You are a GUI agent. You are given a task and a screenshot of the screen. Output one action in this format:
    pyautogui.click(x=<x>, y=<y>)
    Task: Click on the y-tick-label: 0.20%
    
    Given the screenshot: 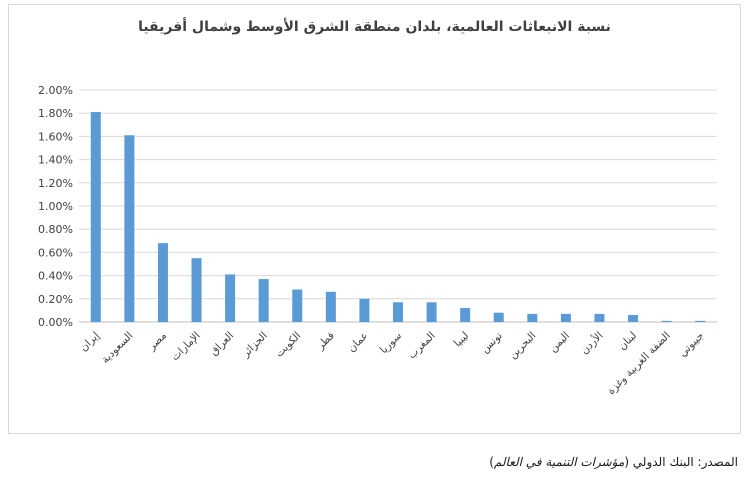 What is the action you would take?
    pyautogui.click(x=55, y=299)
    